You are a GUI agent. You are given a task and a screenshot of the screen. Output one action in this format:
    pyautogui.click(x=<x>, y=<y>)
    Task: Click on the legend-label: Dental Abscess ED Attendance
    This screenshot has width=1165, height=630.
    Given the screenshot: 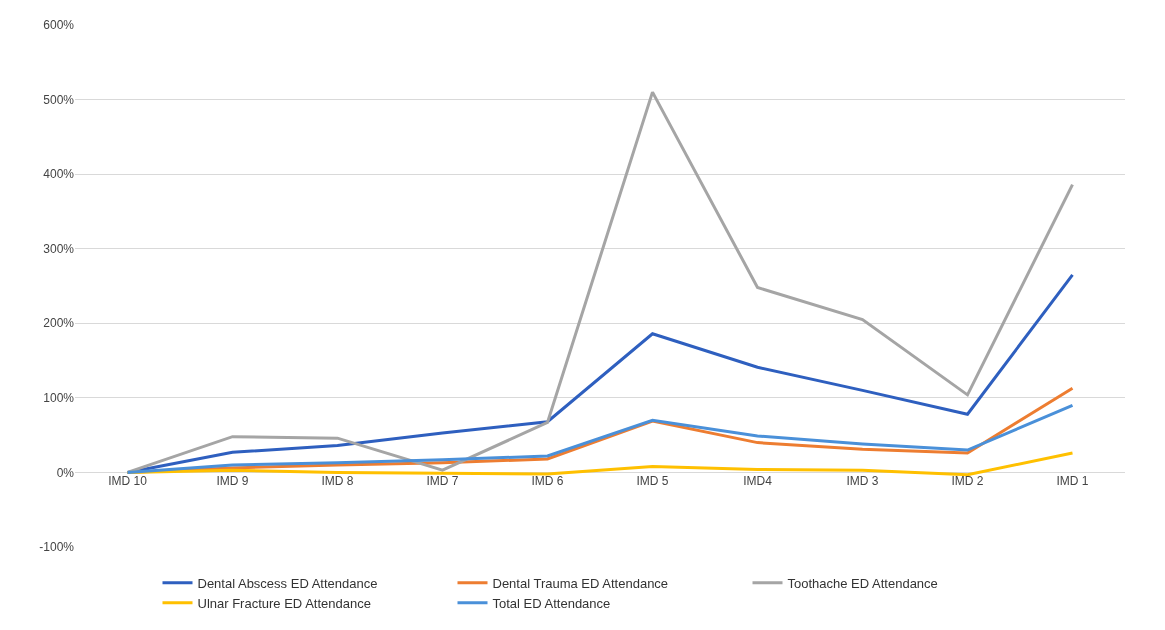 What is the action you would take?
    pyautogui.click(x=287, y=583)
    